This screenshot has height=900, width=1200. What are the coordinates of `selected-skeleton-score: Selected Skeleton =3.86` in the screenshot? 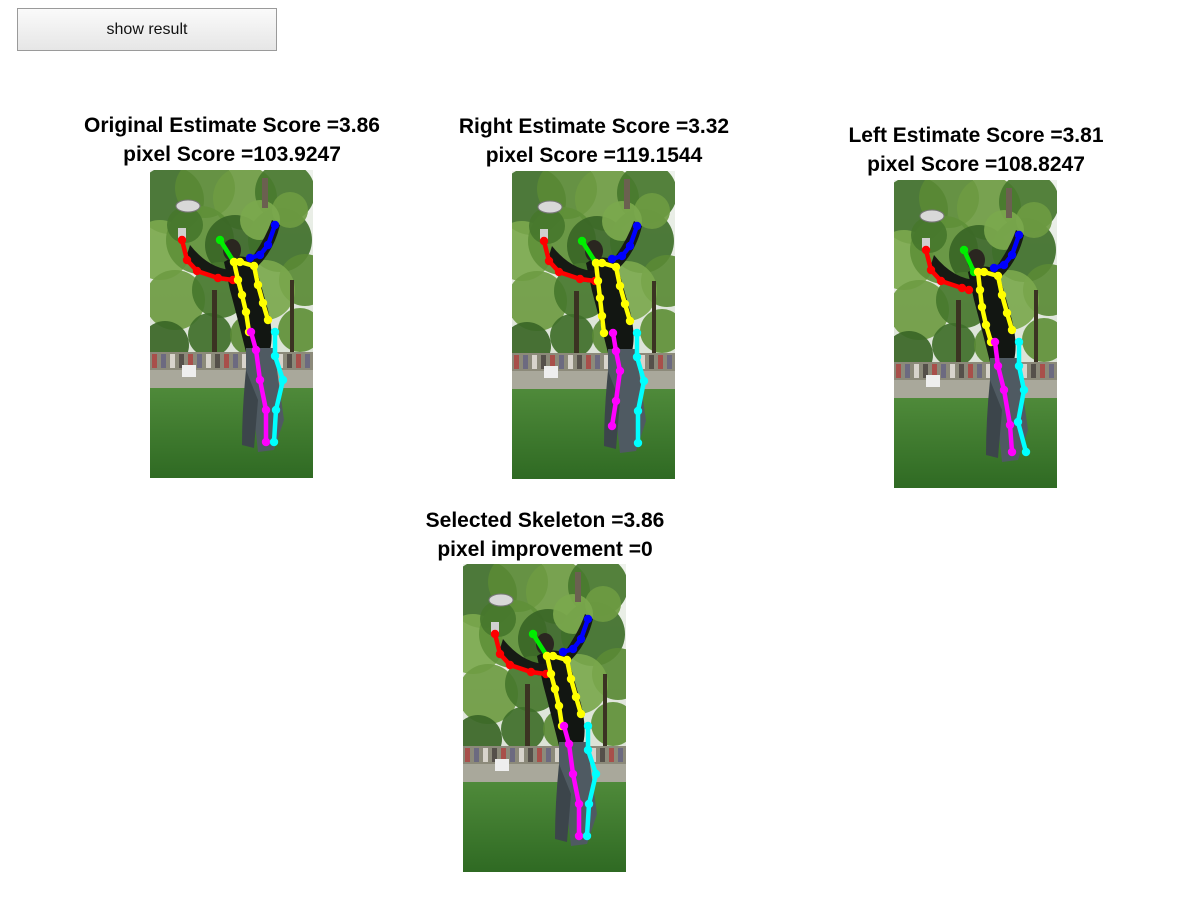 It's located at (545, 520).